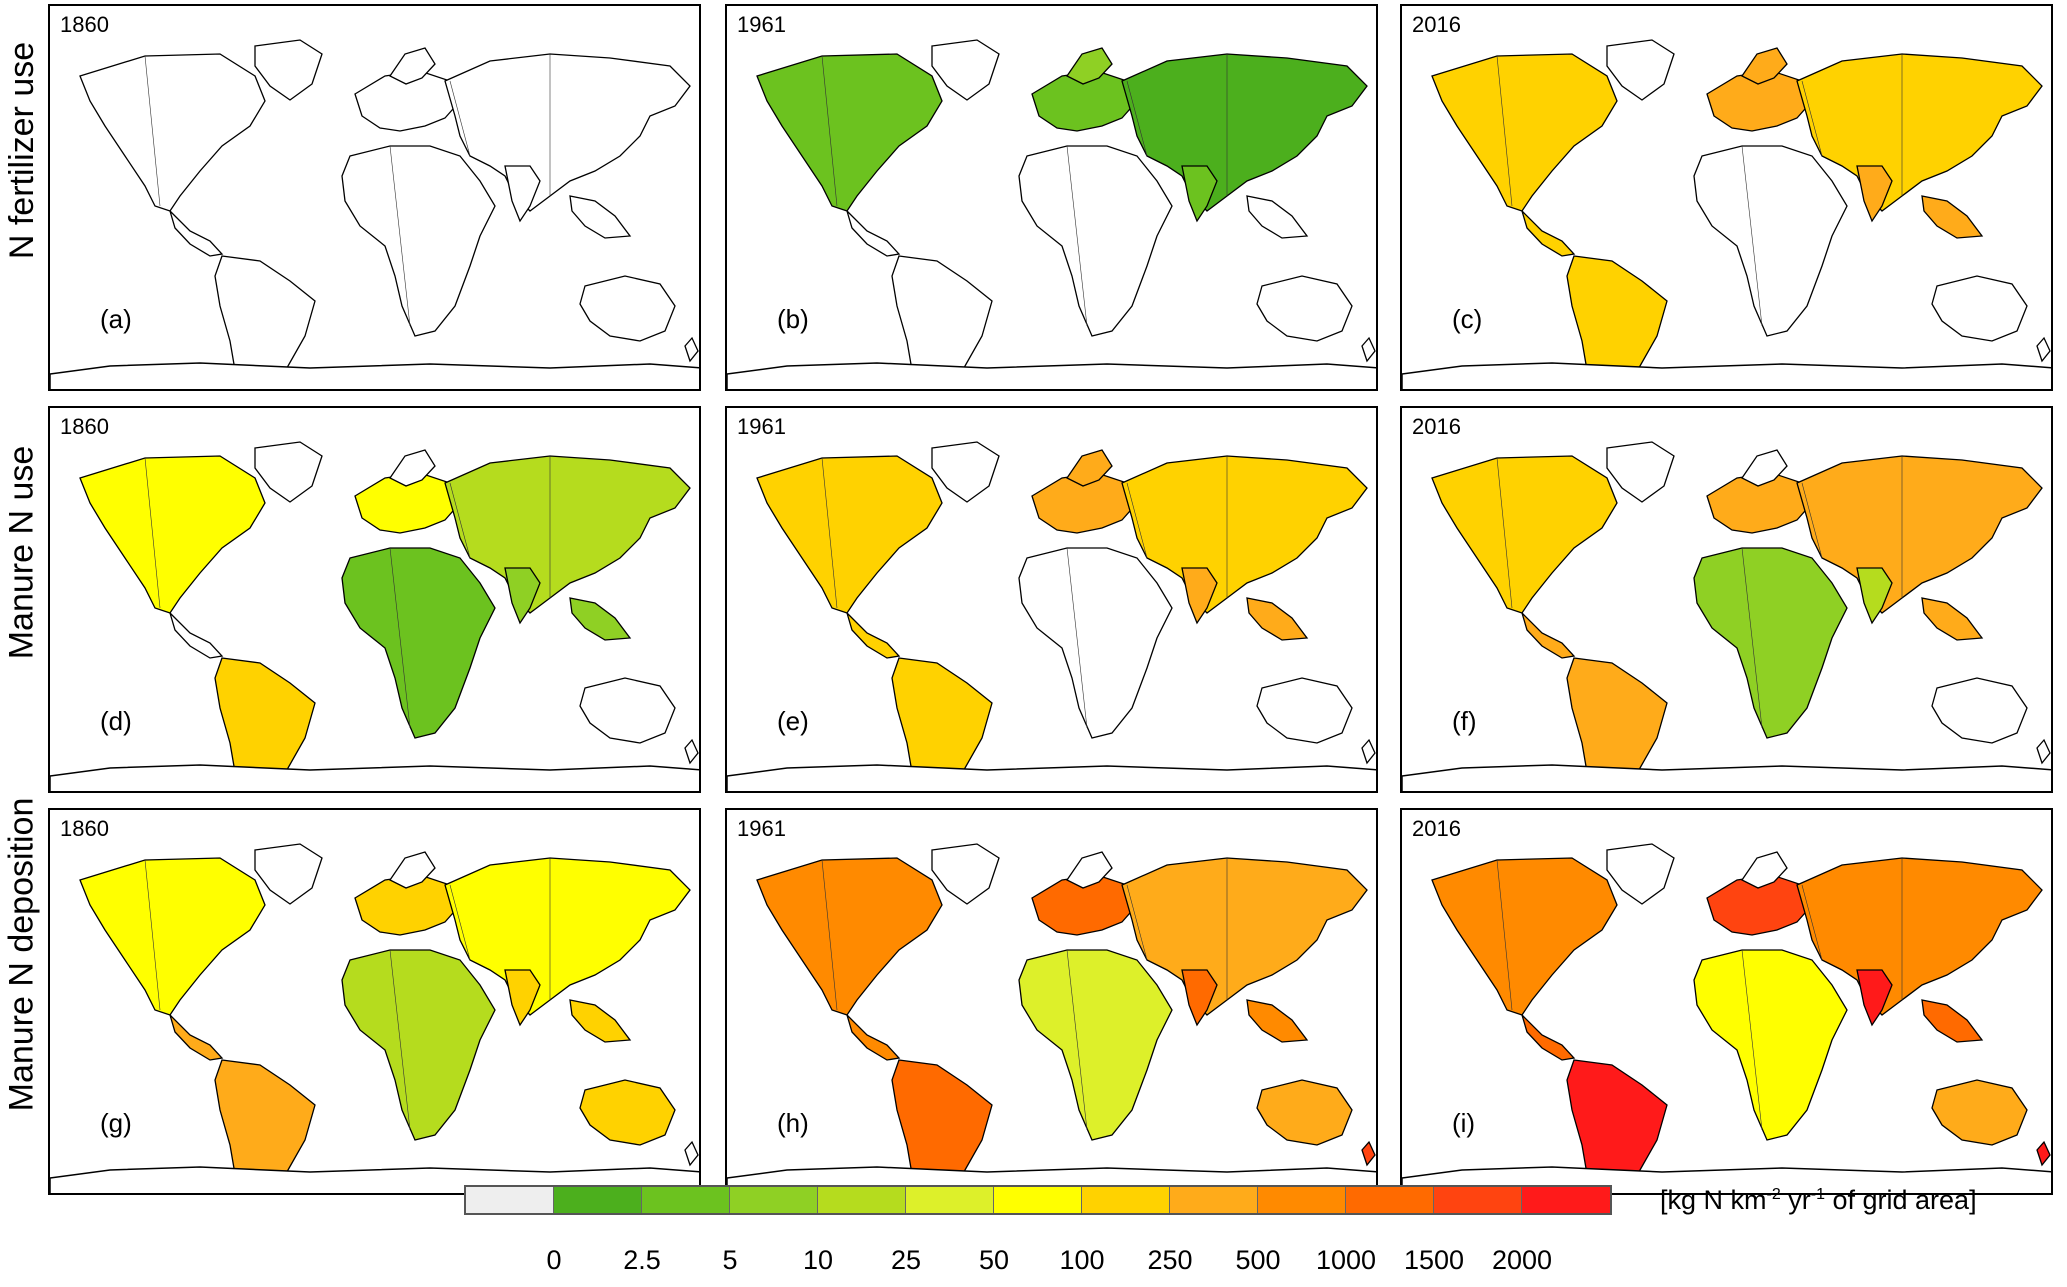  I want to click on legend-tick-label: 5, so click(730, 1260).